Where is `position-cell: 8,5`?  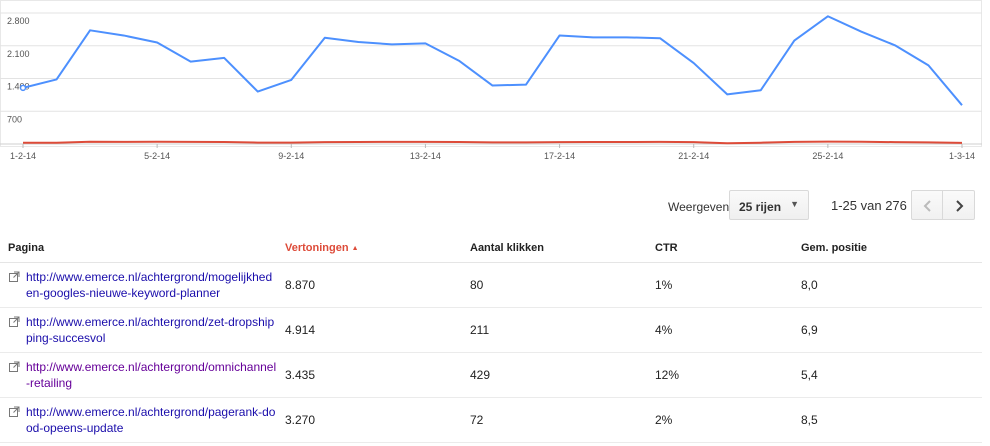
position-cell: 8,5 is located at coordinates (891, 420).